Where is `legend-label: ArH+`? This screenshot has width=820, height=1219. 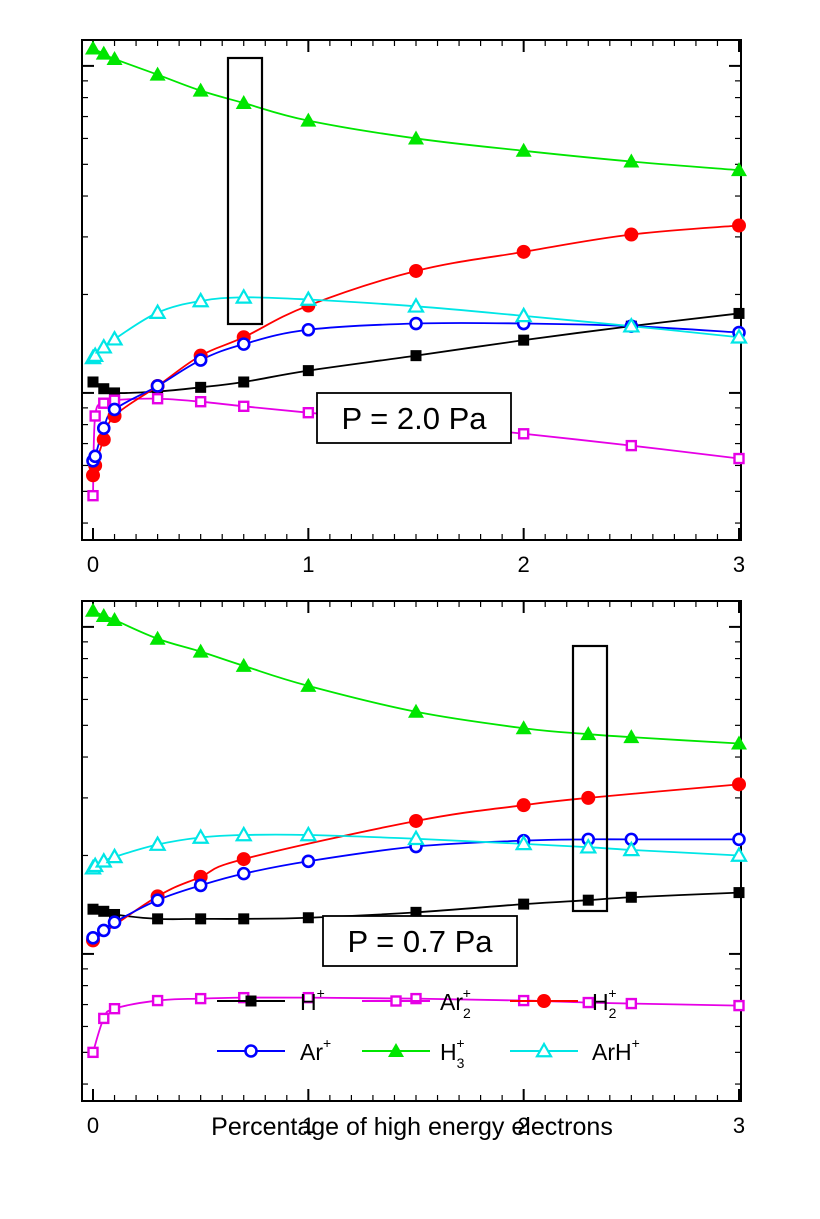 legend-label: ArH+ is located at coordinates (616, 1050).